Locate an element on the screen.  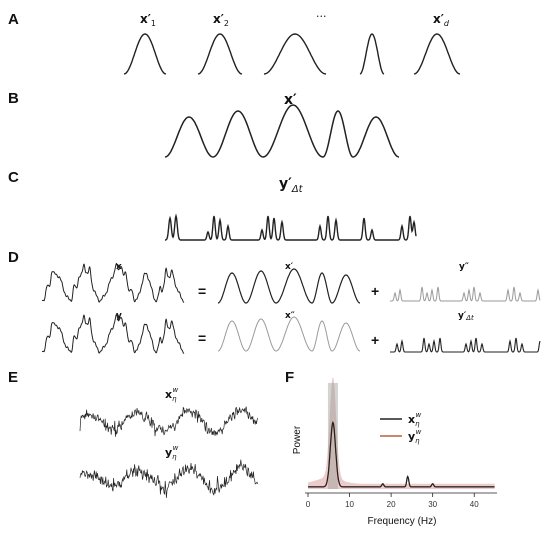
x-axis-label: Frequency (Hz) is located at coordinates (402, 521).